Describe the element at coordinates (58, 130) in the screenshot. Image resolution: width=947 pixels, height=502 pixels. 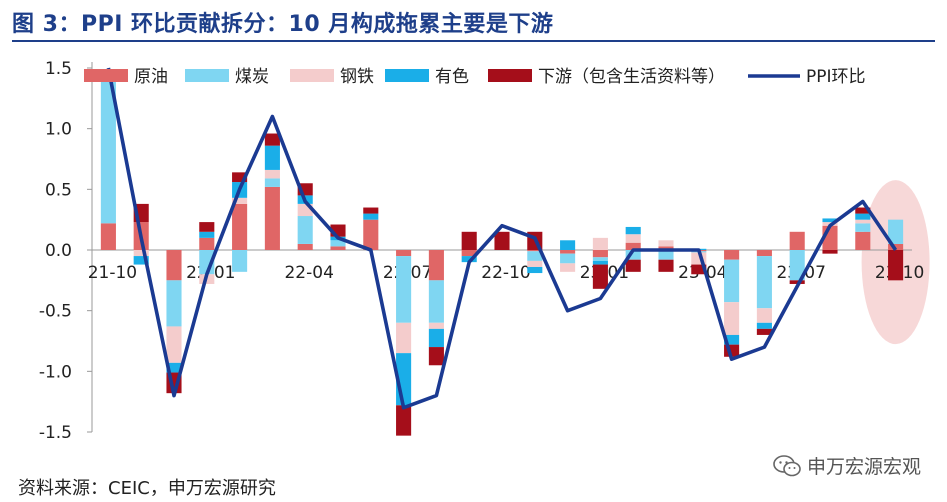
I see `y-tick-label: 1.0` at that location.